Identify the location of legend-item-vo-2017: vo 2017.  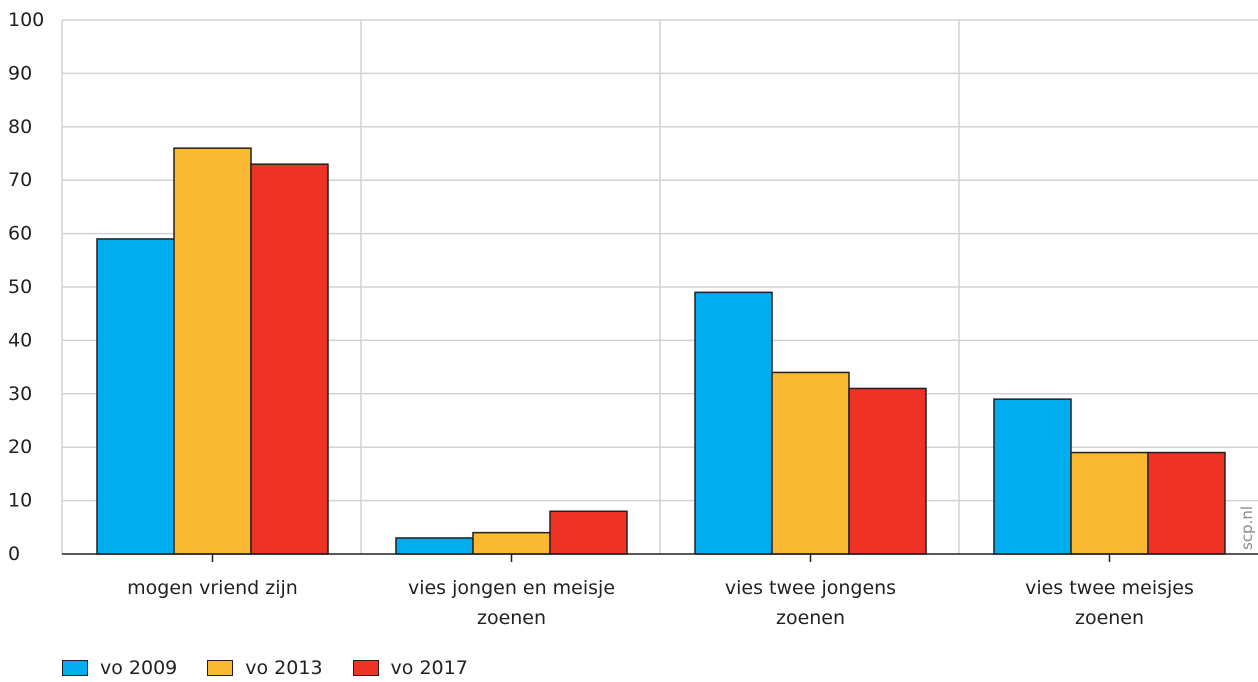
(410, 668).